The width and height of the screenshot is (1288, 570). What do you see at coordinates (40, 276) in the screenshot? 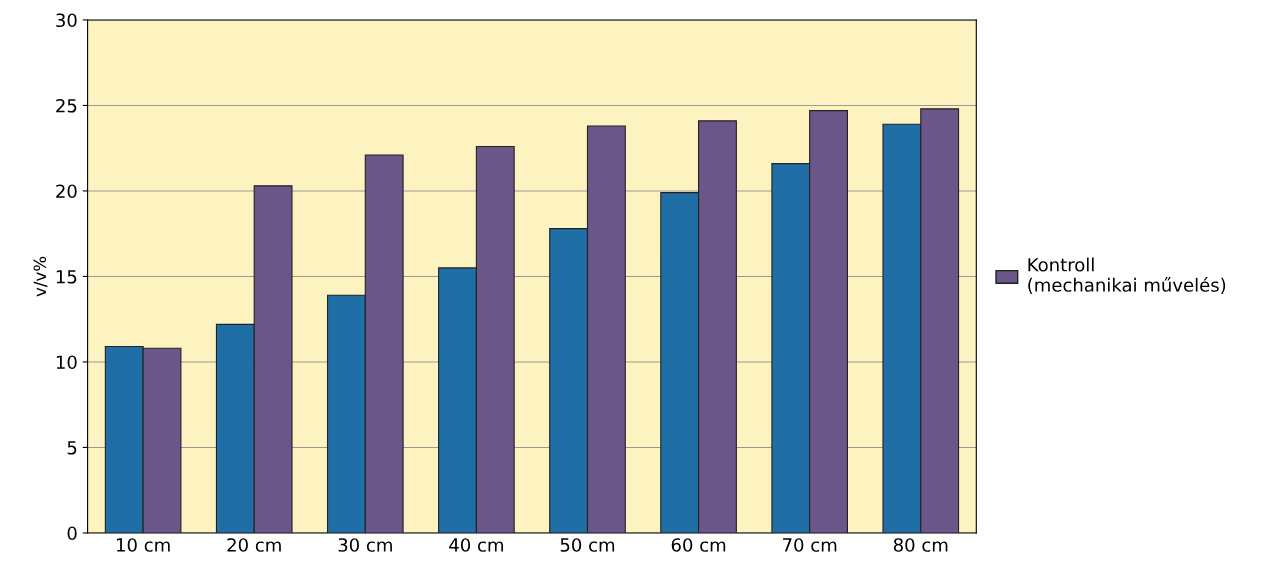
I see `y-axis-title: v/v%` at bounding box center [40, 276].